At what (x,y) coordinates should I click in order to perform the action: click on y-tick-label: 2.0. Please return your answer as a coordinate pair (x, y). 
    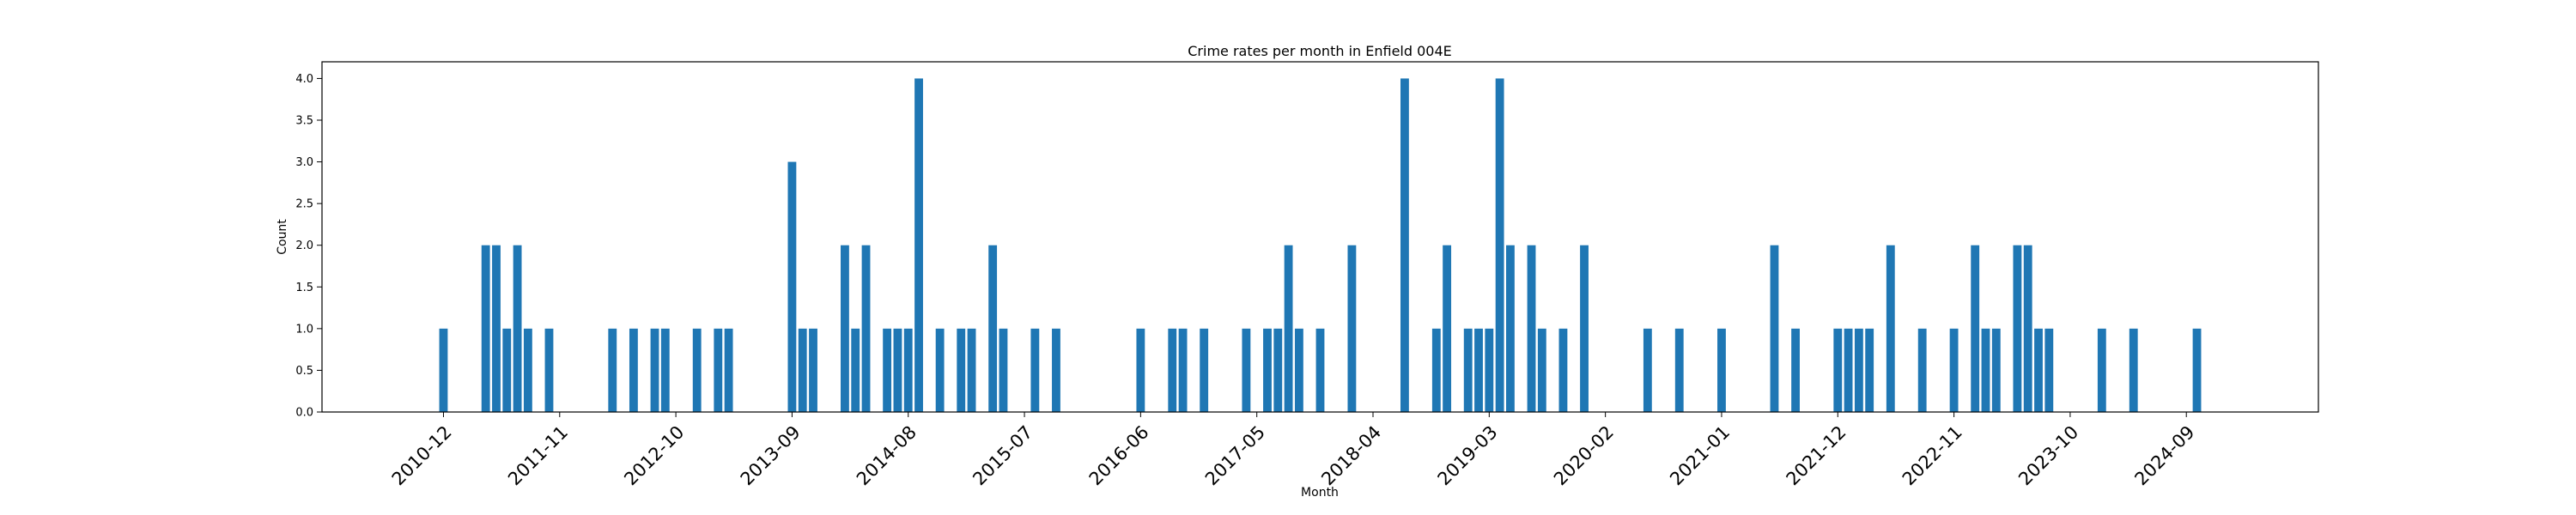
    Looking at the image, I should click on (304, 245).